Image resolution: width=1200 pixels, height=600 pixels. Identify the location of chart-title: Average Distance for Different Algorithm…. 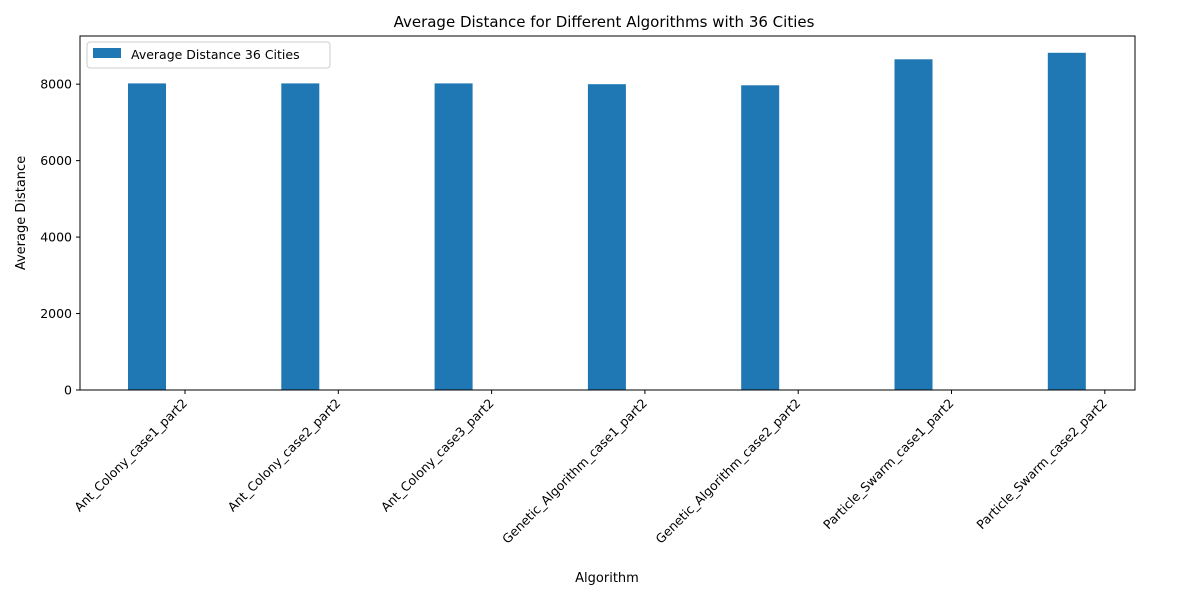
(604, 22).